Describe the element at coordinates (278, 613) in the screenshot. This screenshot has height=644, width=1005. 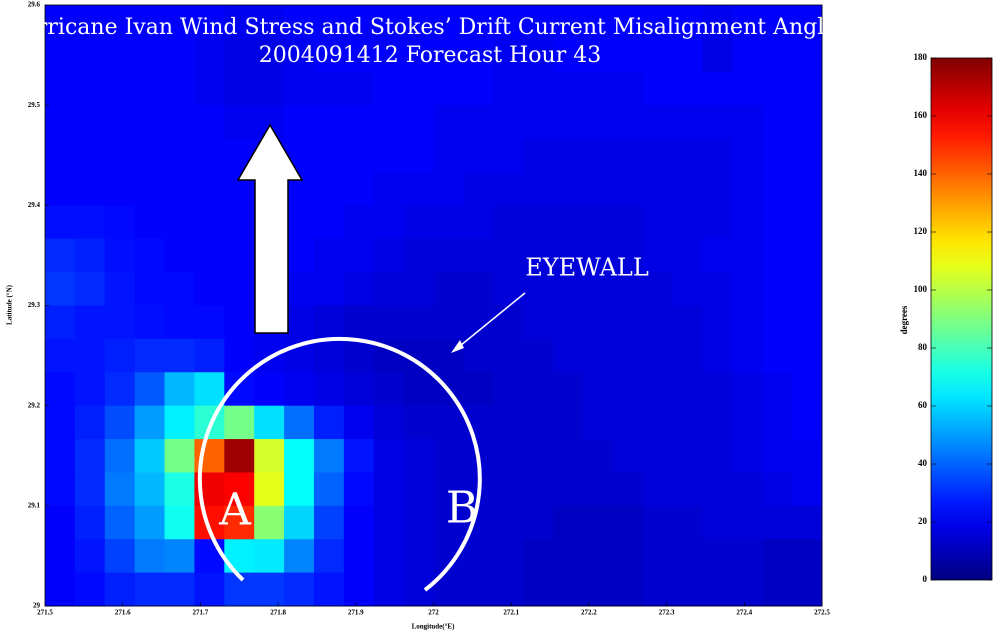
I see `x-tick-label: 271.8` at that location.